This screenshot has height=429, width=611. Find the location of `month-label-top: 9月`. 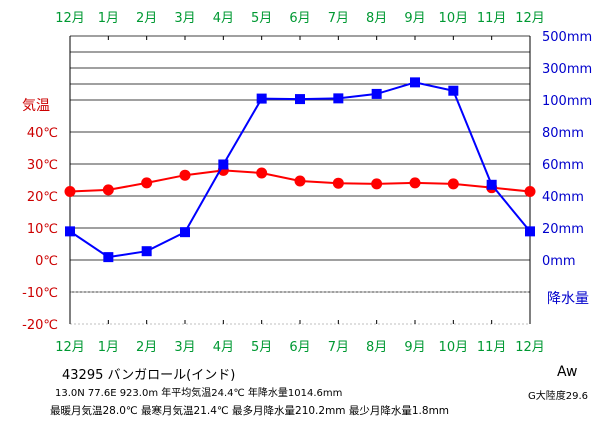

month-label-top: 9月 is located at coordinates (414, 18).